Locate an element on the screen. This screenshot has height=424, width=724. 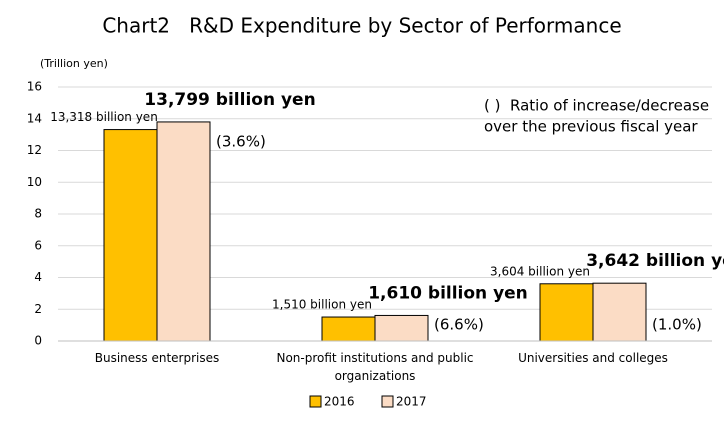
y-axis-label: (Trillion yen) is located at coordinates (74, 63).